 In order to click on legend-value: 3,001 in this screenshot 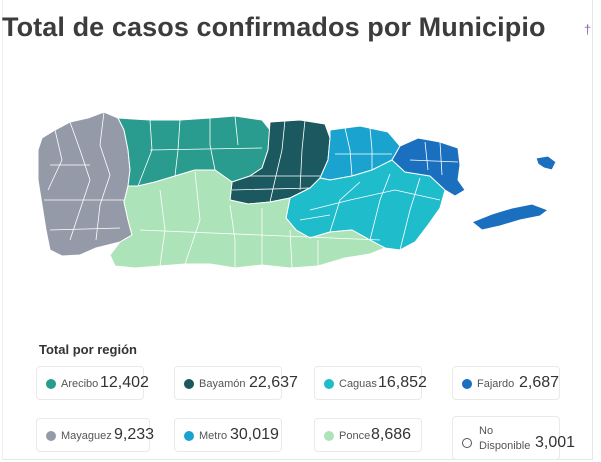, I will do `click(555, 442)`.